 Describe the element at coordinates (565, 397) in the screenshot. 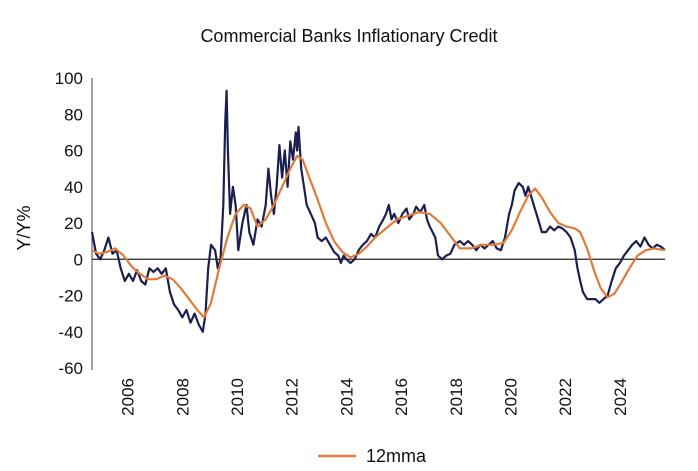

I see `x-tick-label: 2022` at that location.